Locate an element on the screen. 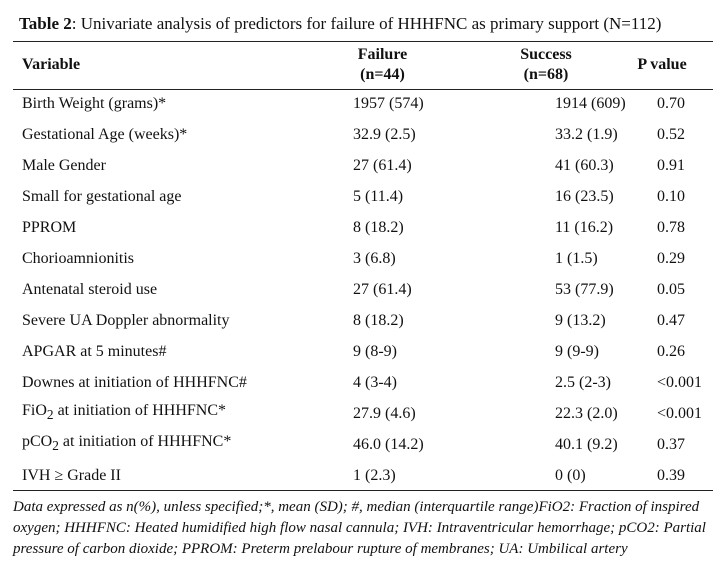  table-row: Male Gender 27 (61.4) 41 (60.3) 0.91 is located at coordinates (363, 165).